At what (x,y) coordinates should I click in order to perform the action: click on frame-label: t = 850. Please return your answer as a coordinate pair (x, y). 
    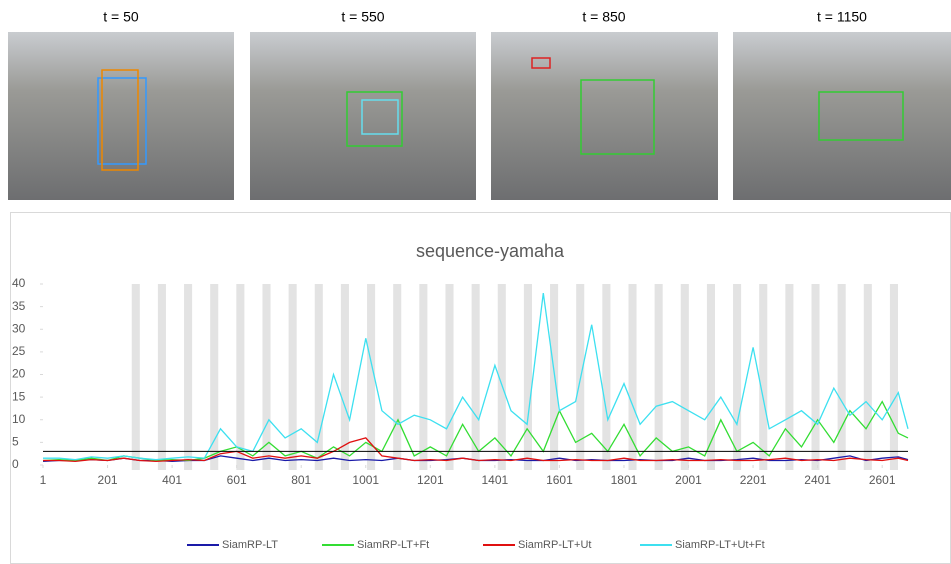
    Looking at the image, I should click on (603, 17).